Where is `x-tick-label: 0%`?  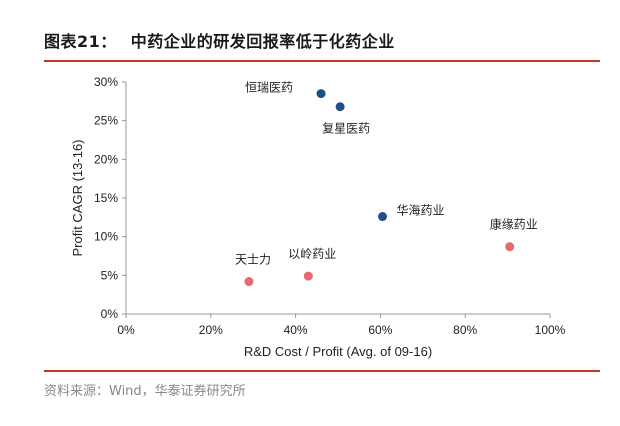 x-tick-label: 0% is located at coordinates (126, 330).